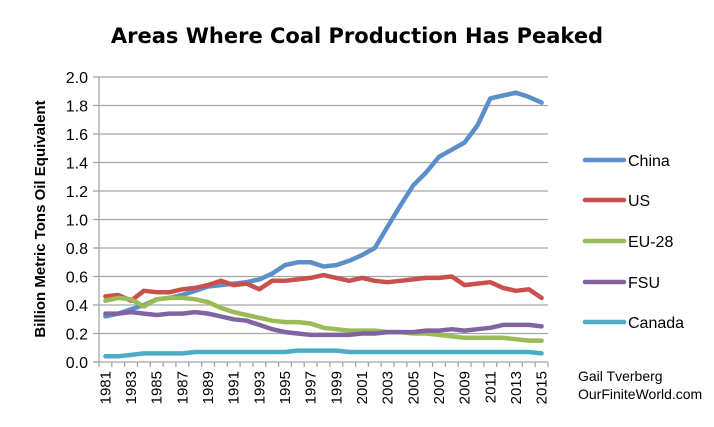  Describe the element at coordinates (649, 161) in the screenshot. I see `legend-label: China` at that location.